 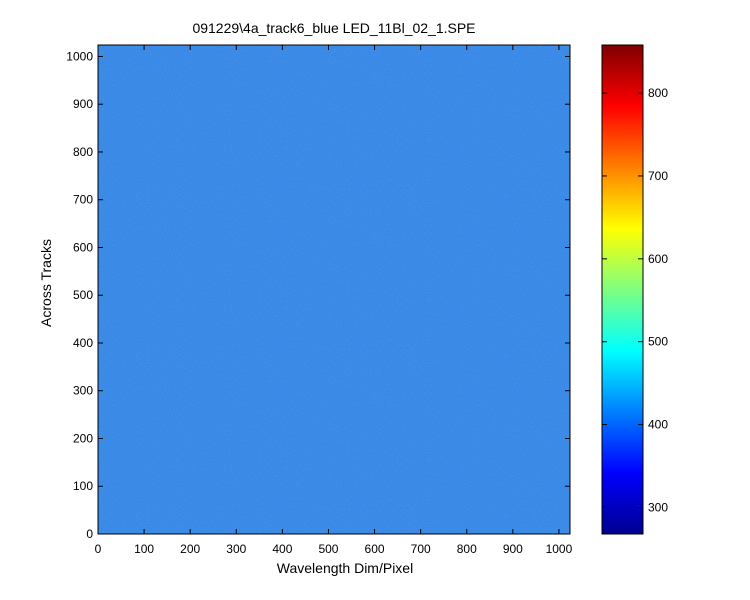 I want to click on x-tick-label: 200, so click(x=190, y=549).